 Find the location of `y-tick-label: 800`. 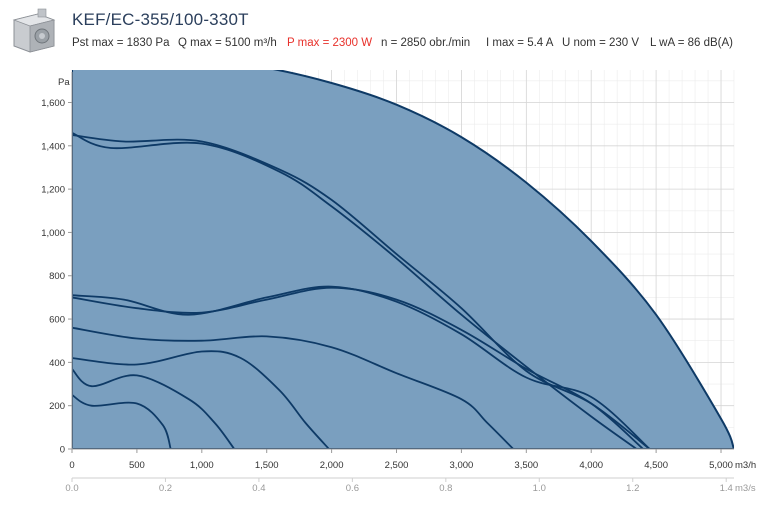

y-tick-label: 800 is located at coordinates (57, 276).